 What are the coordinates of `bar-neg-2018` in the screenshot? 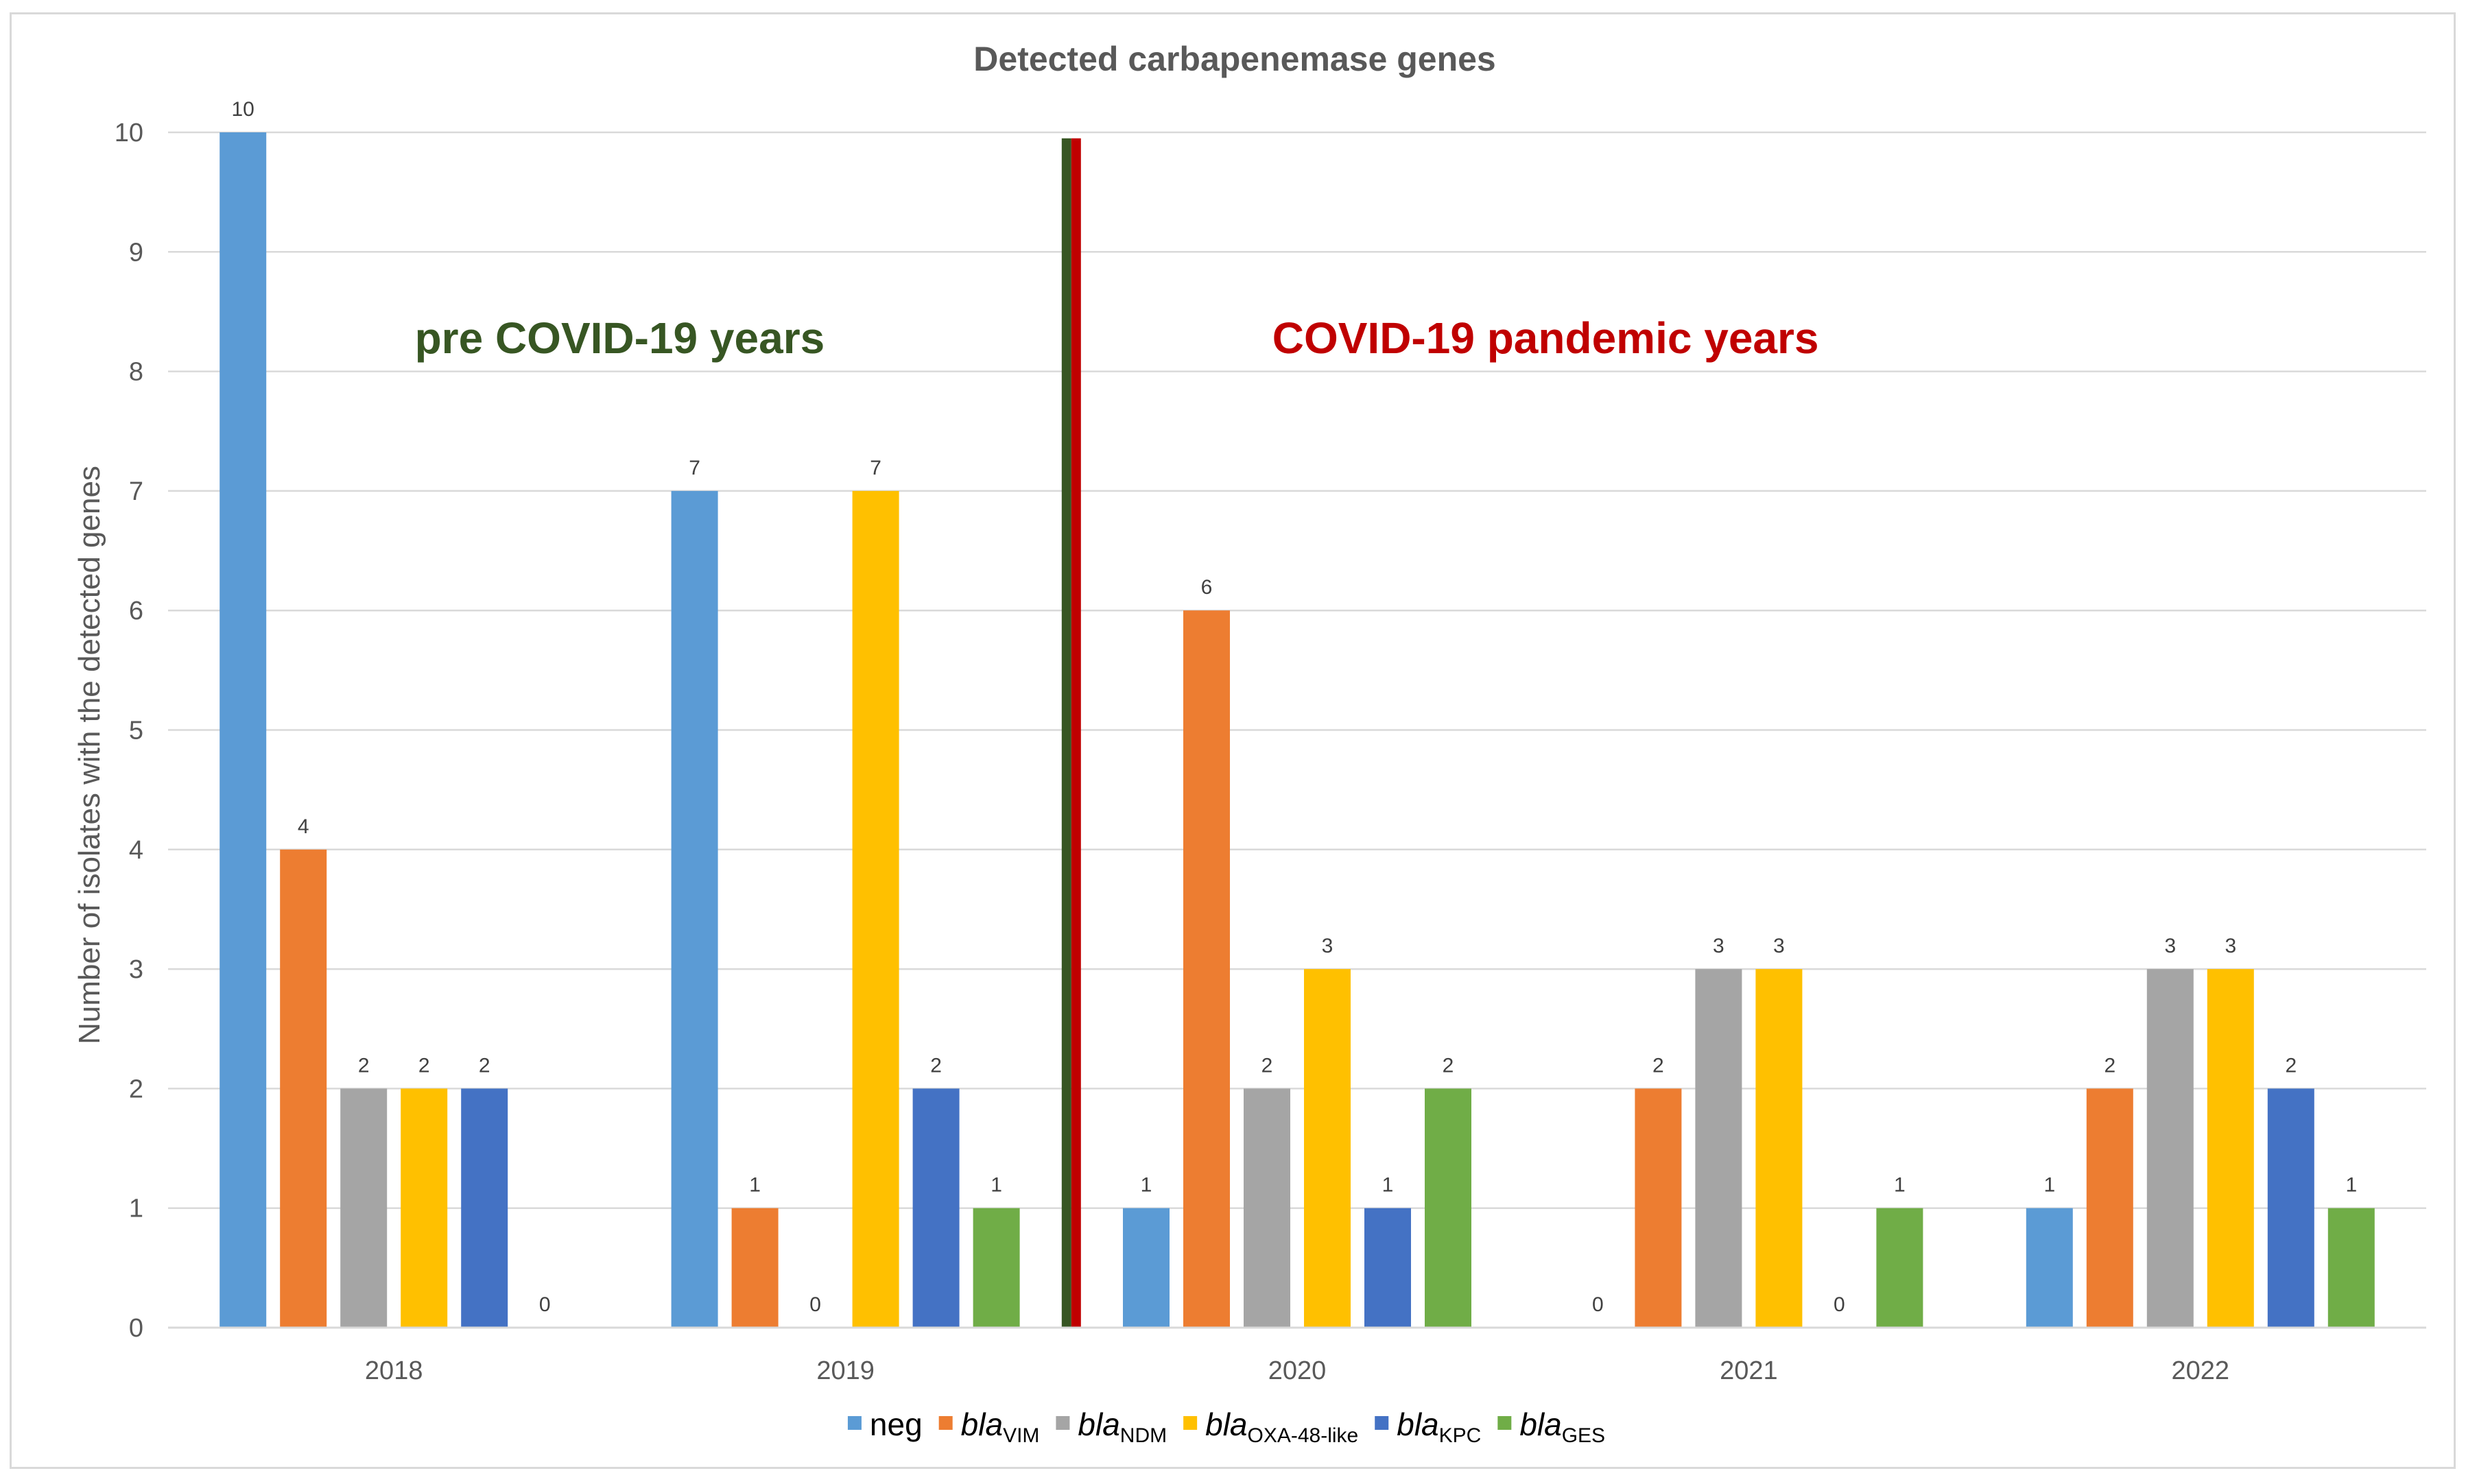 It's located at (243, 730).